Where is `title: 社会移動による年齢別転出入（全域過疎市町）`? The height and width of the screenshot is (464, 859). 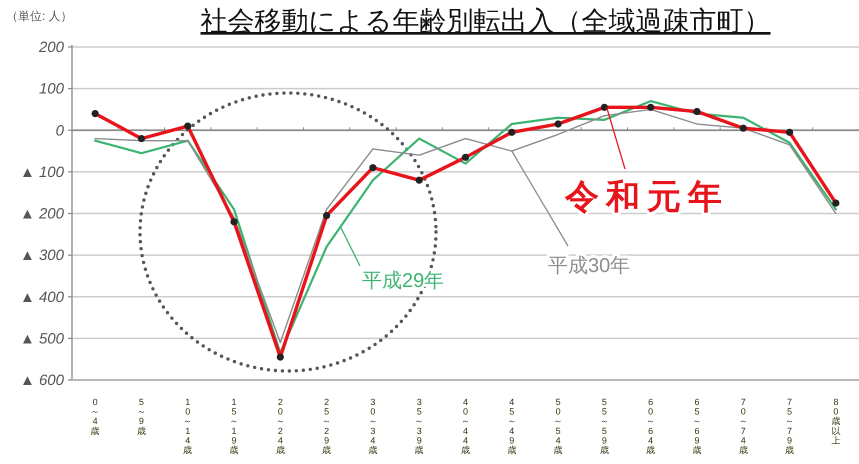
title: 社会移動による年齢別転出入（全域過疎市町） is located at coordinates (485, 21).